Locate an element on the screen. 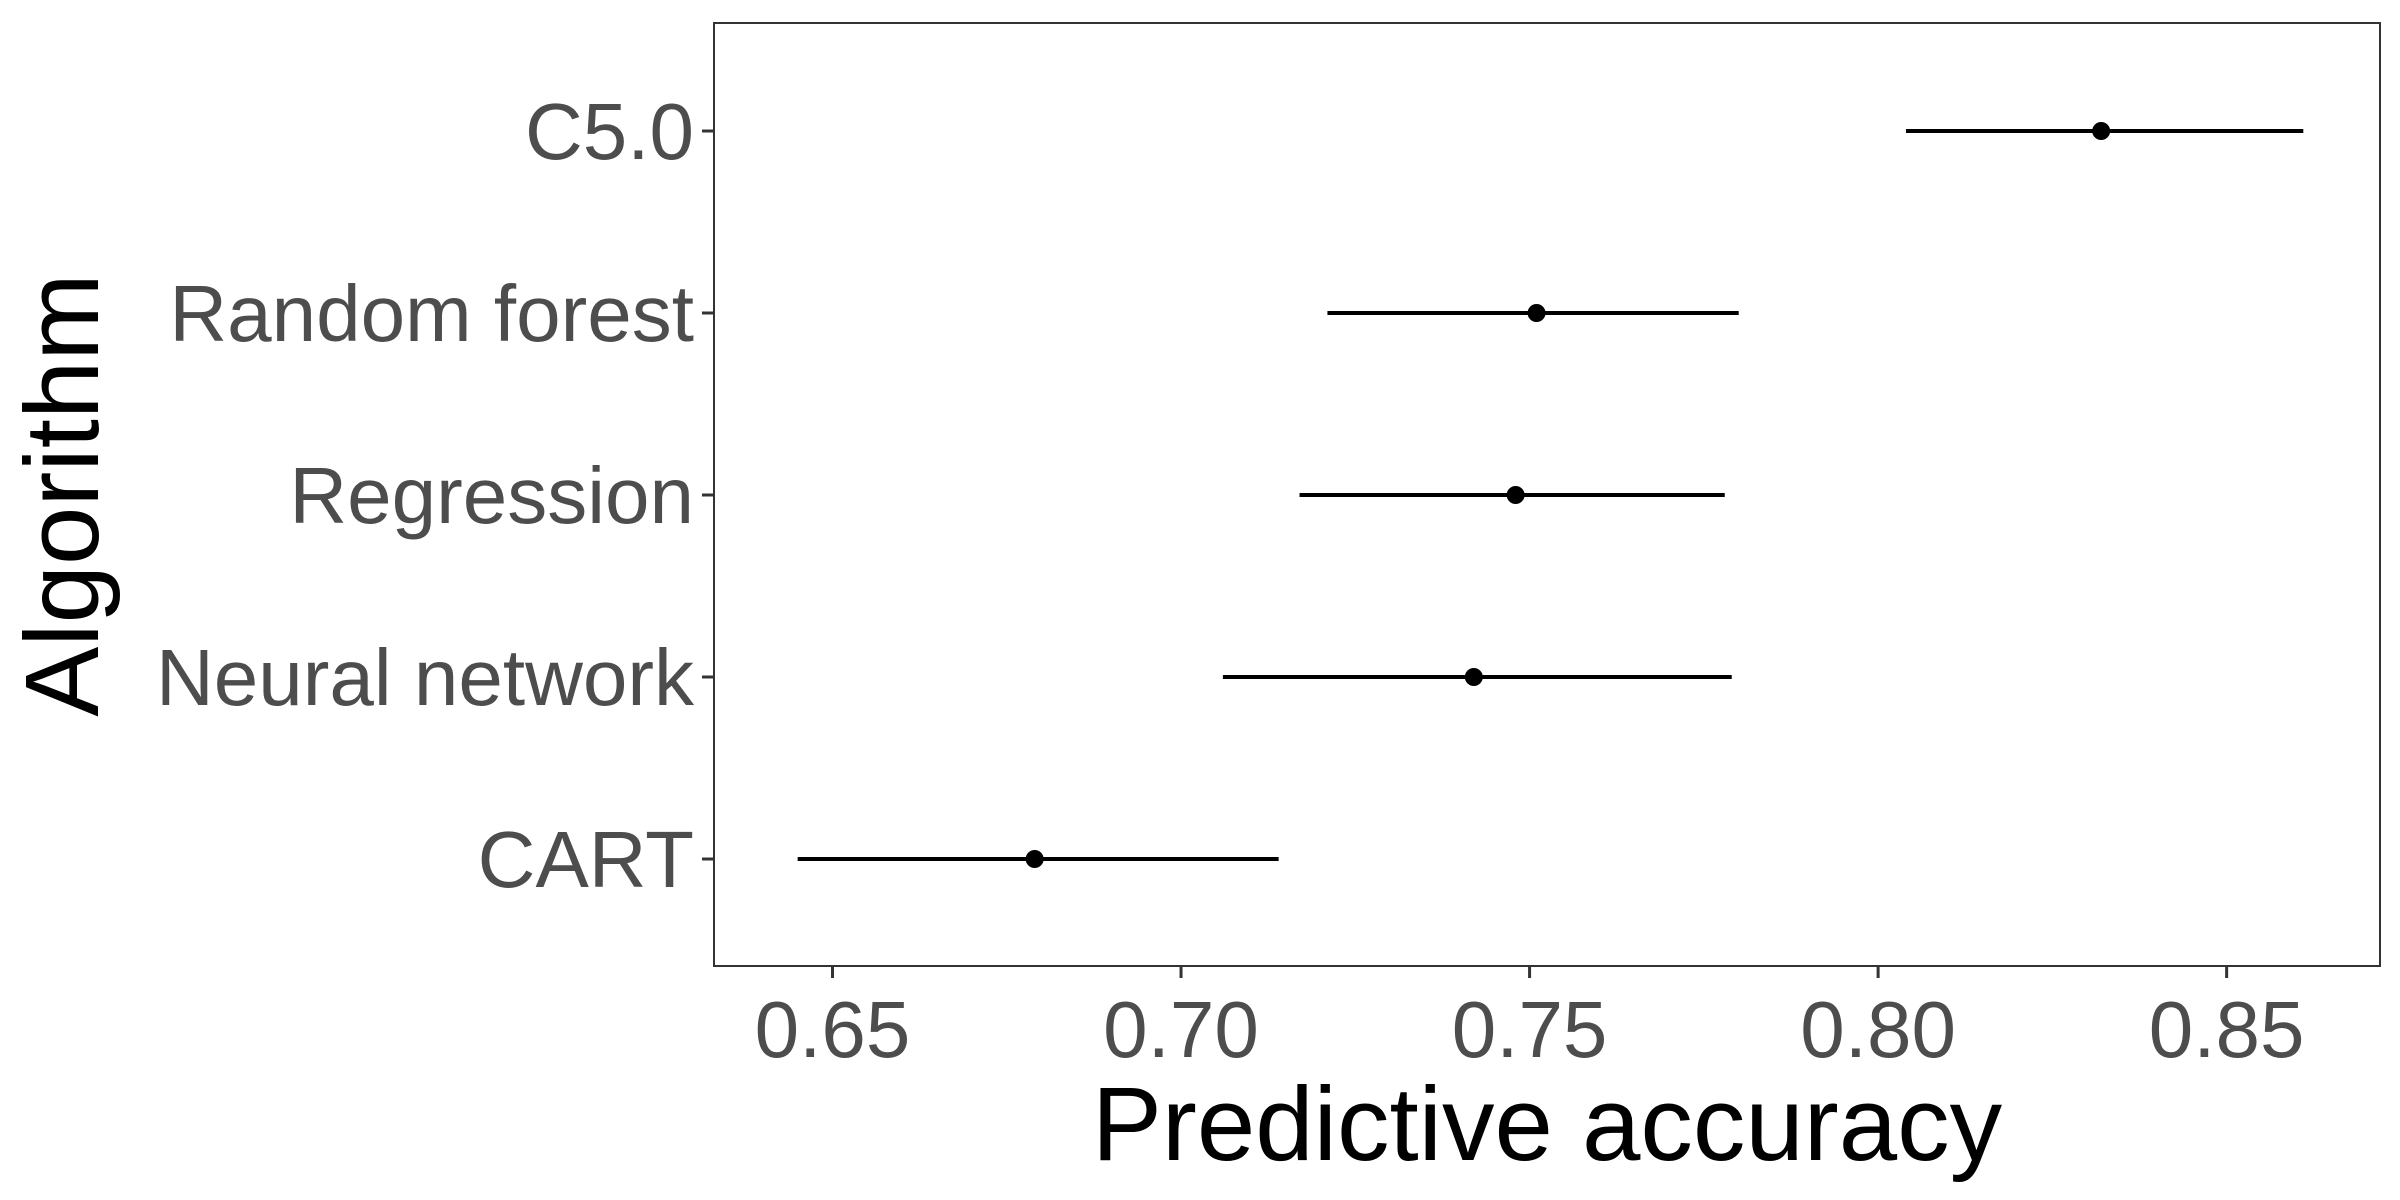 Image resolution: width=2400 pixels, height=1200 pixels. y-tick-label: Neural network is located at coordinates (425, 677).